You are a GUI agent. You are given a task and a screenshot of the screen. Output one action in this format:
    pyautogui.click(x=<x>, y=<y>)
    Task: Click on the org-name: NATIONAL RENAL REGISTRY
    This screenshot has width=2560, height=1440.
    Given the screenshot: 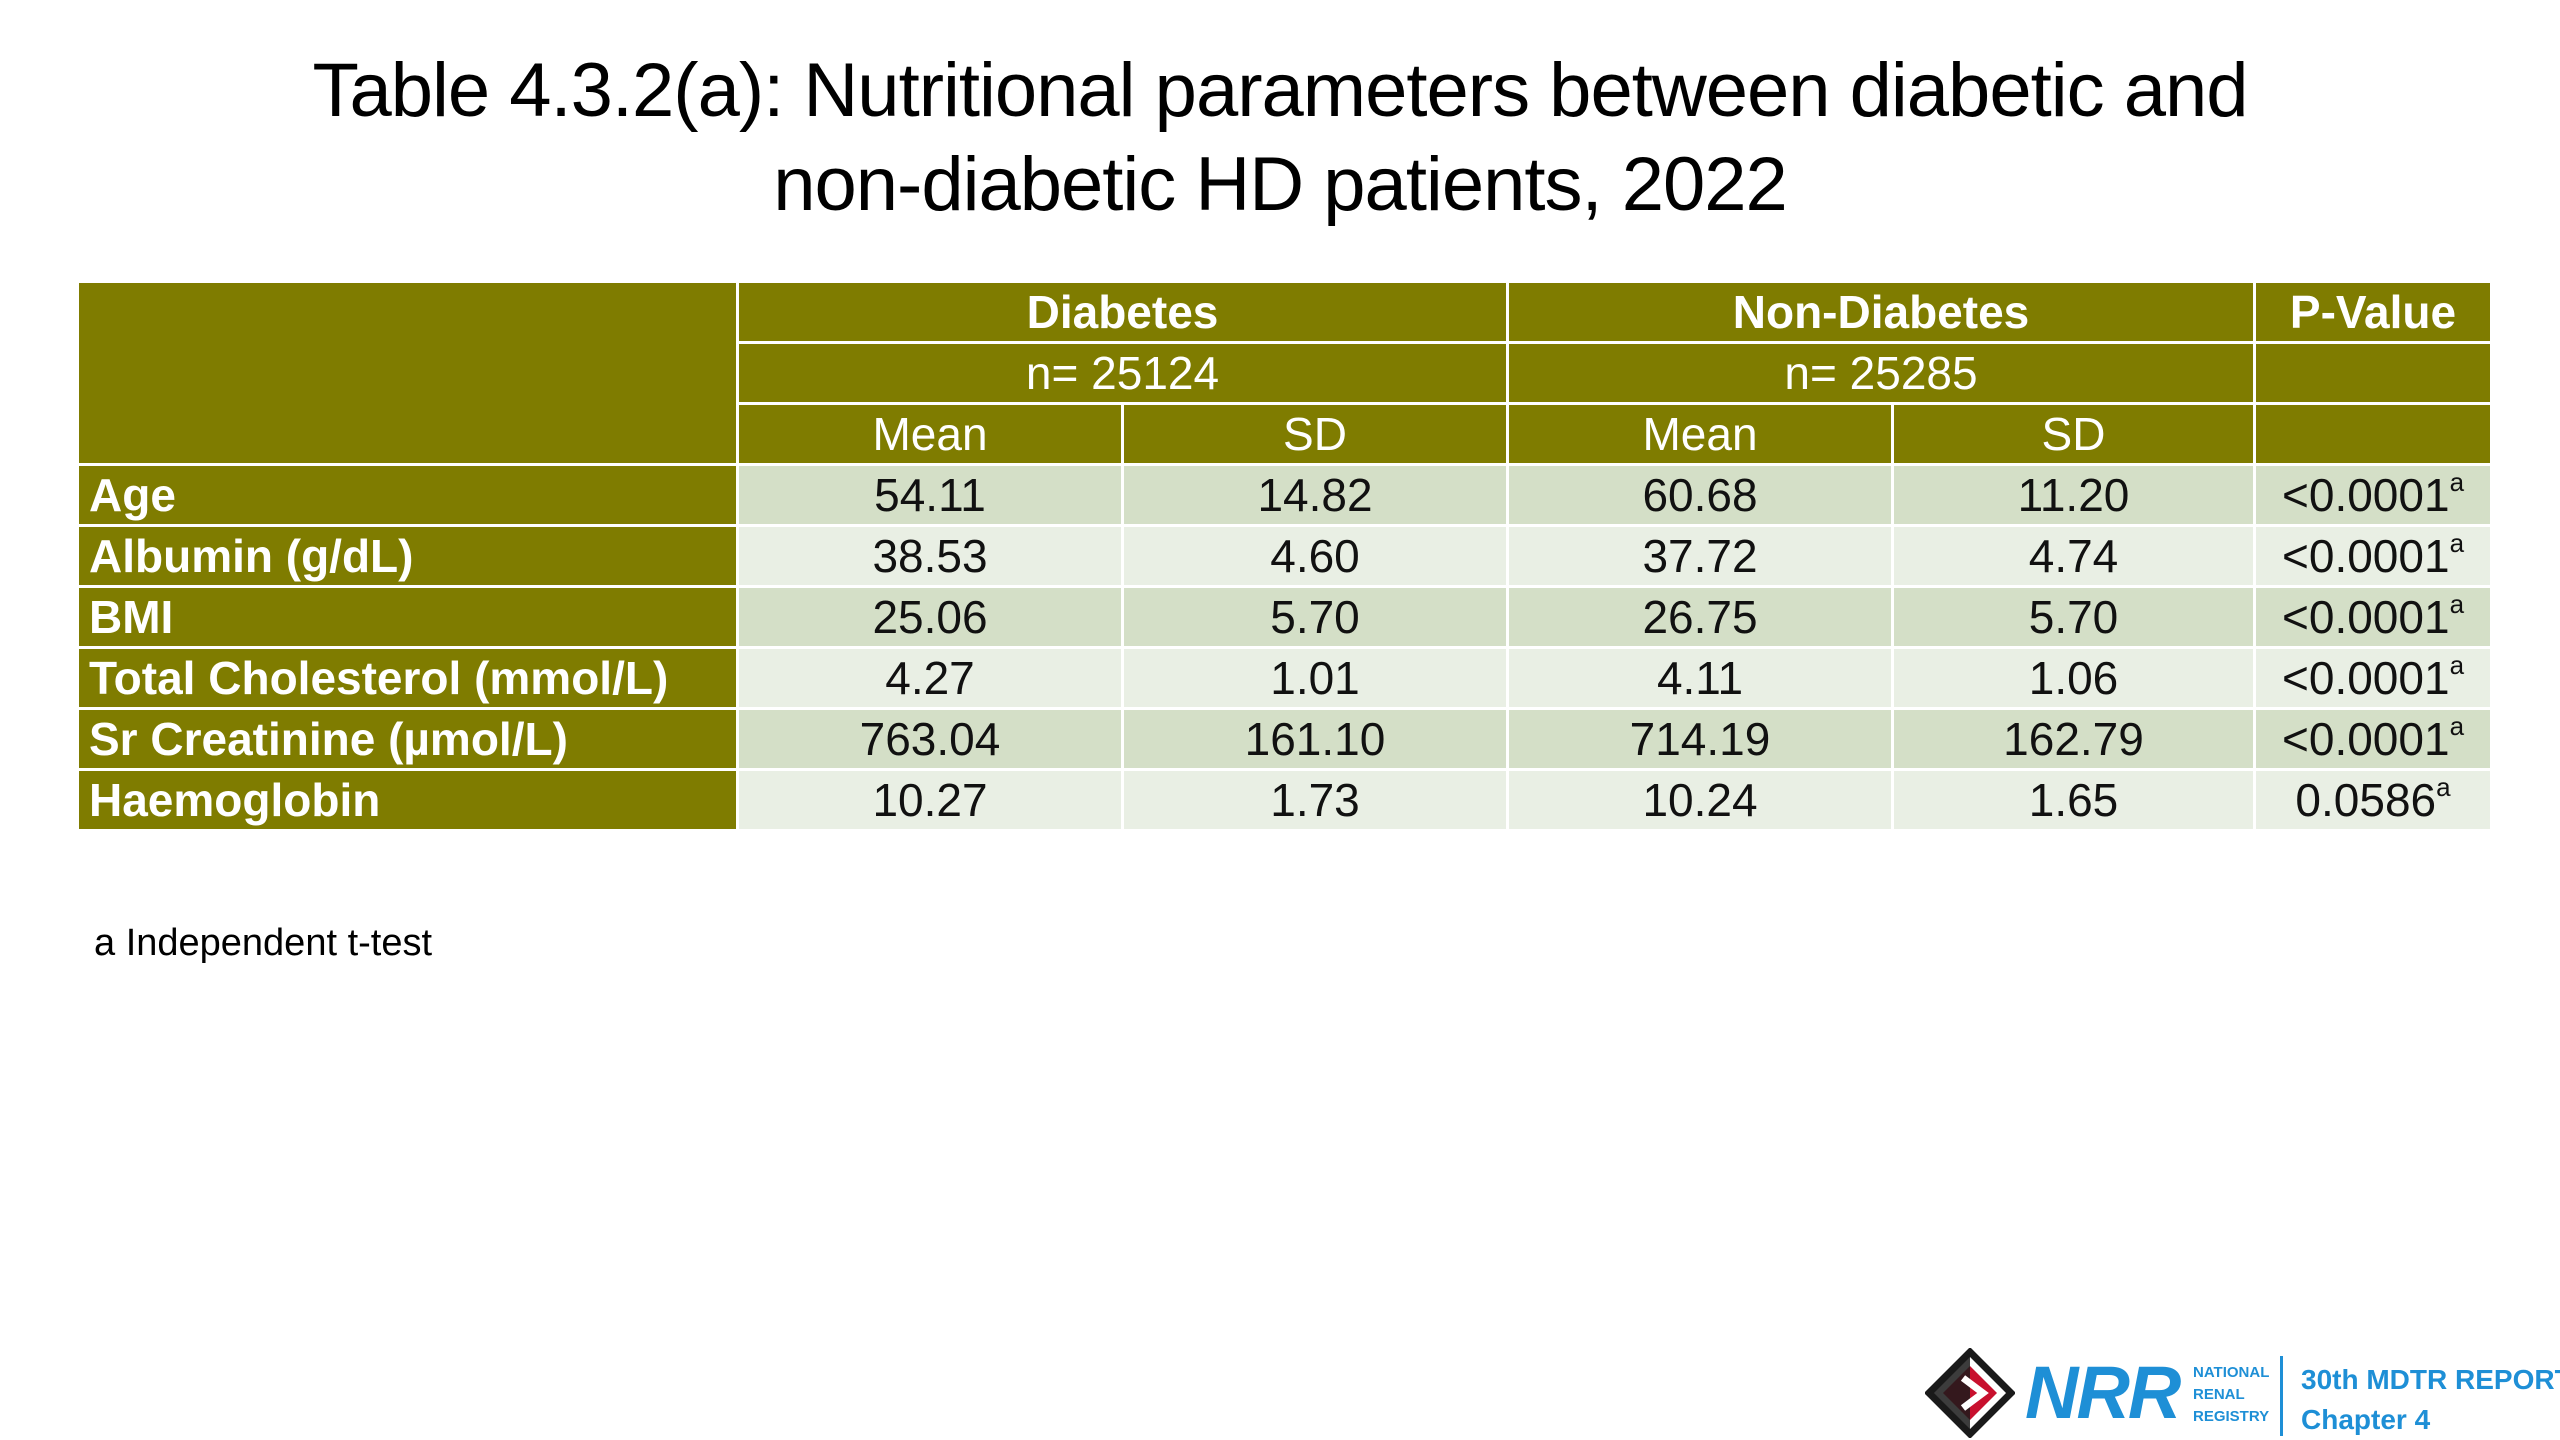 What is the action you would take?
    pyautogui.click(x=2231, y=1395)
    